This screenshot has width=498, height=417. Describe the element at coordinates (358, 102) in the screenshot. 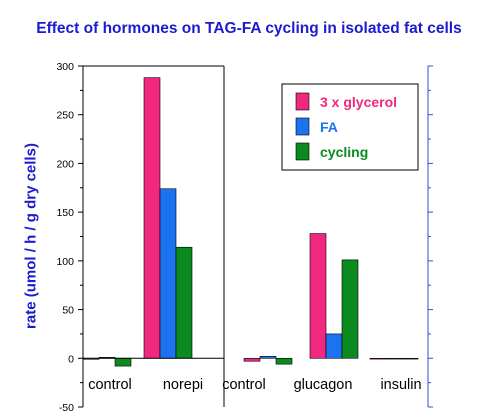

I see `legend-label-glycerol: 3 x glycerol` at that location.